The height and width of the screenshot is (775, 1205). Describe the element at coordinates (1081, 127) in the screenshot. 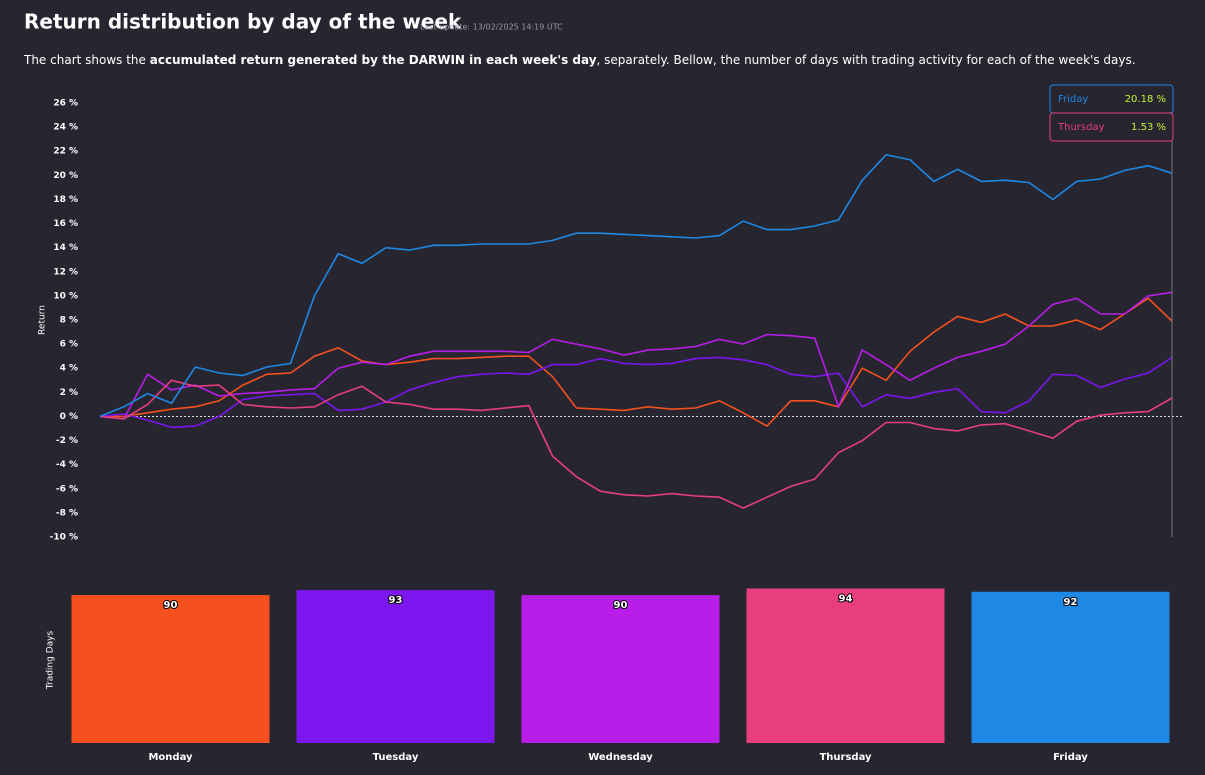

I see `tooltip-name: Thursday` at that location.